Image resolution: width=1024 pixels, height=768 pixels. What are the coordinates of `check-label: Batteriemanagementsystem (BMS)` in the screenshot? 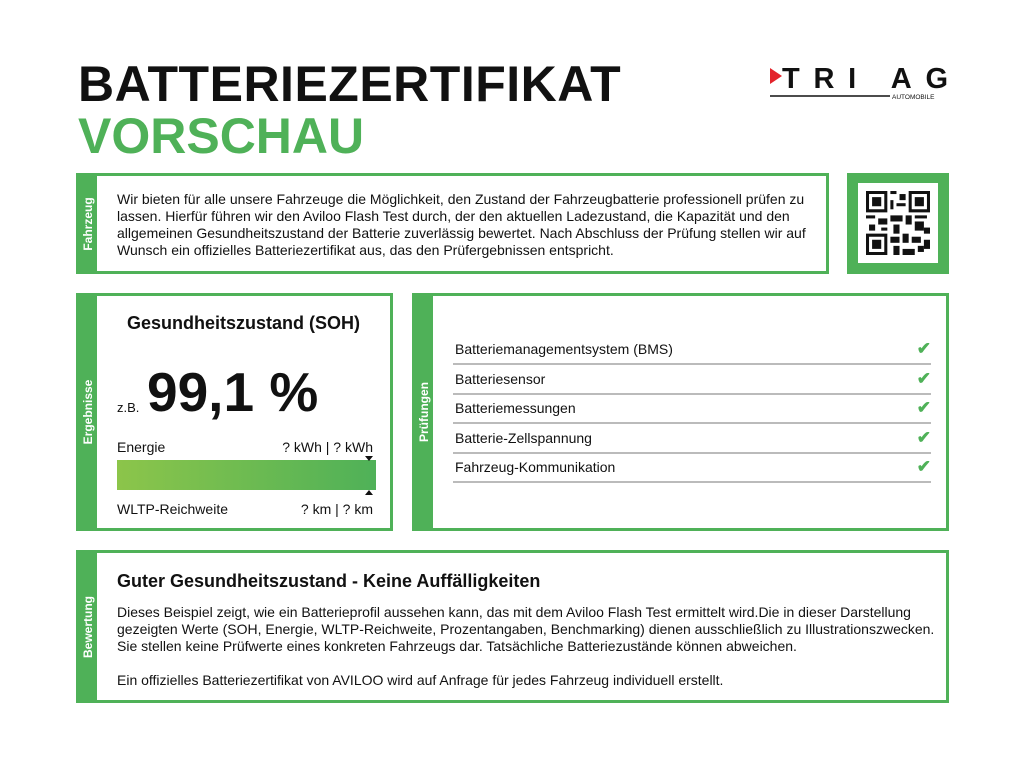 It's located at (564, 349).